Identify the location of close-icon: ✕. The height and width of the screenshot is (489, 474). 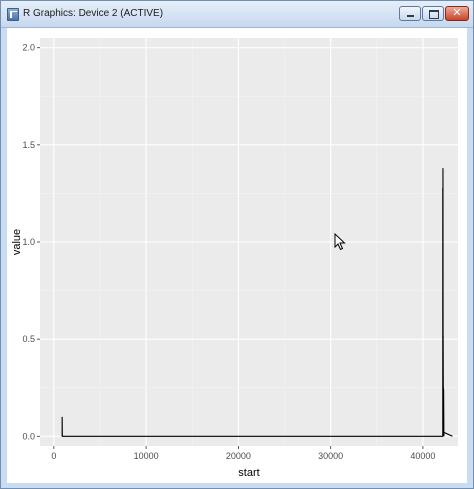
(457, 13).